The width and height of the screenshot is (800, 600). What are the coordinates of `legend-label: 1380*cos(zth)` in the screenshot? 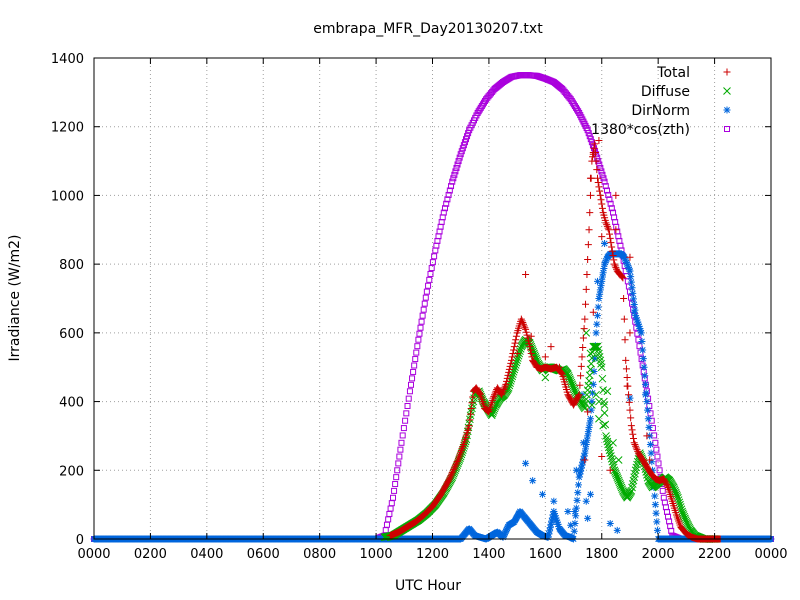 It's located at (640, 130).